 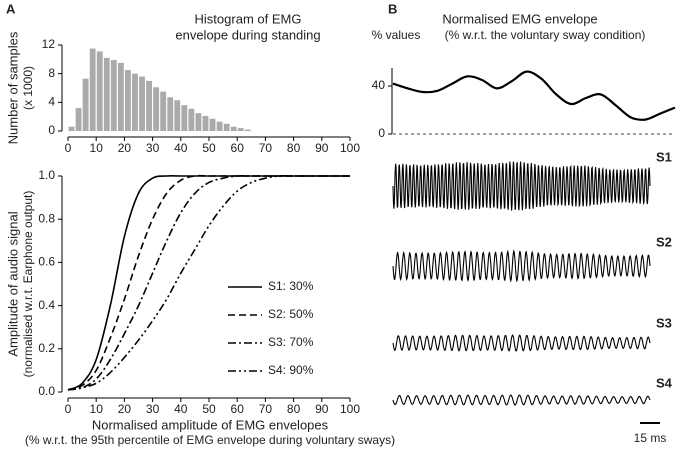 I want to click on panel-label: A, so click(x=11, y=8).